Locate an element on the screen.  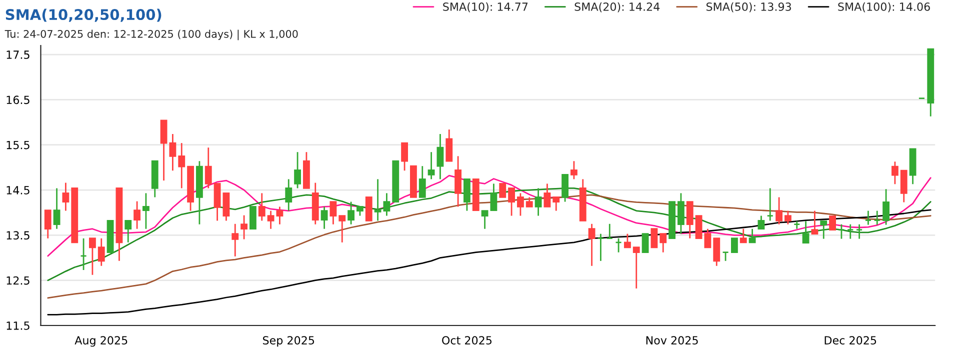
y-tick-label: 13.5 is located at coordinates (18, 235).